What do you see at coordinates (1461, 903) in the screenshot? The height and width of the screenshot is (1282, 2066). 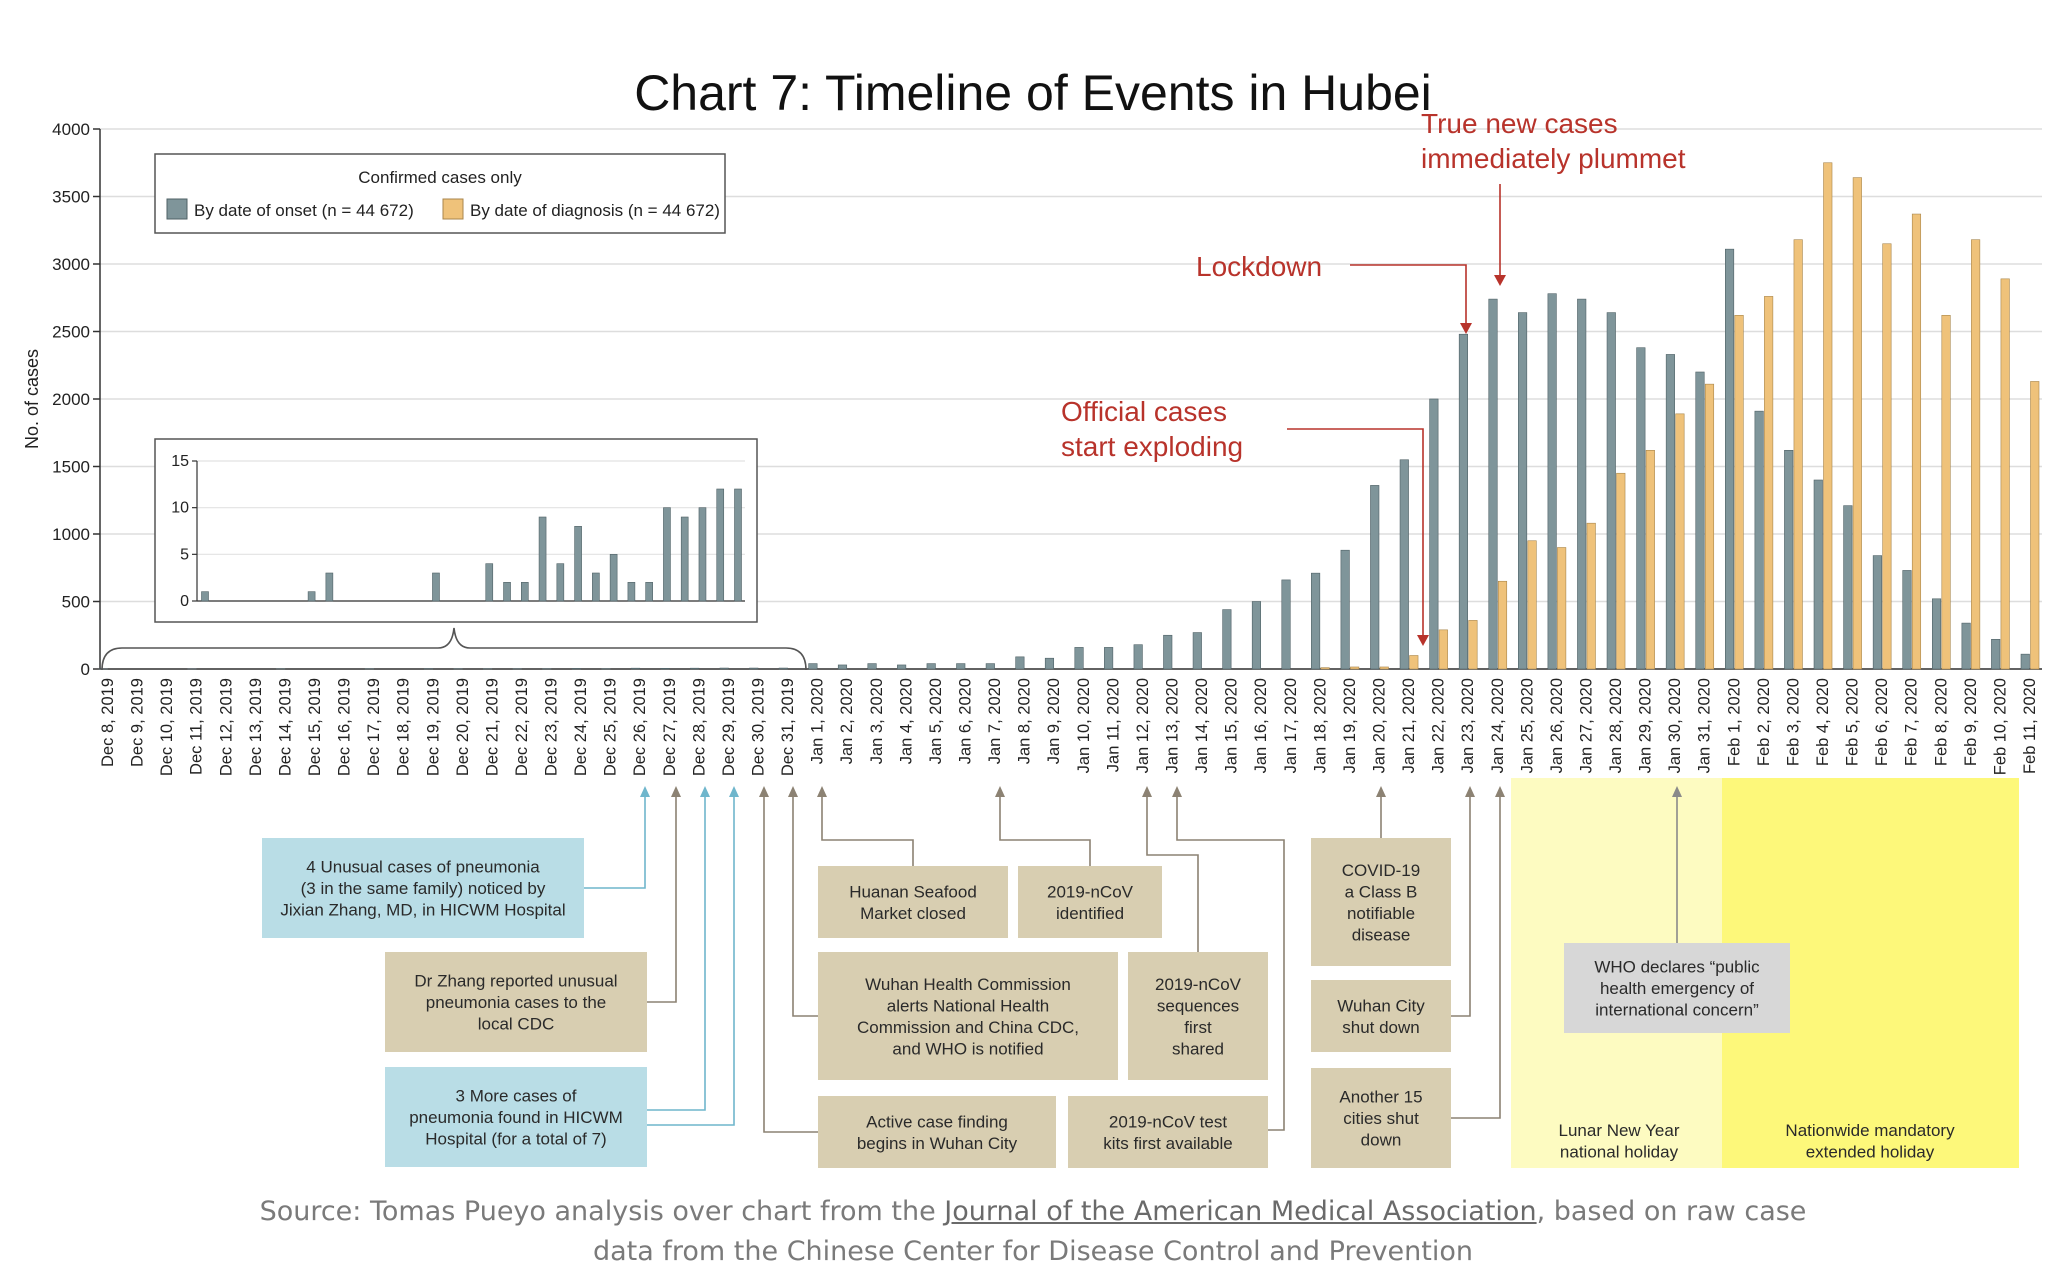 I see `connector-jan23` at bounding box center [1461, 903].